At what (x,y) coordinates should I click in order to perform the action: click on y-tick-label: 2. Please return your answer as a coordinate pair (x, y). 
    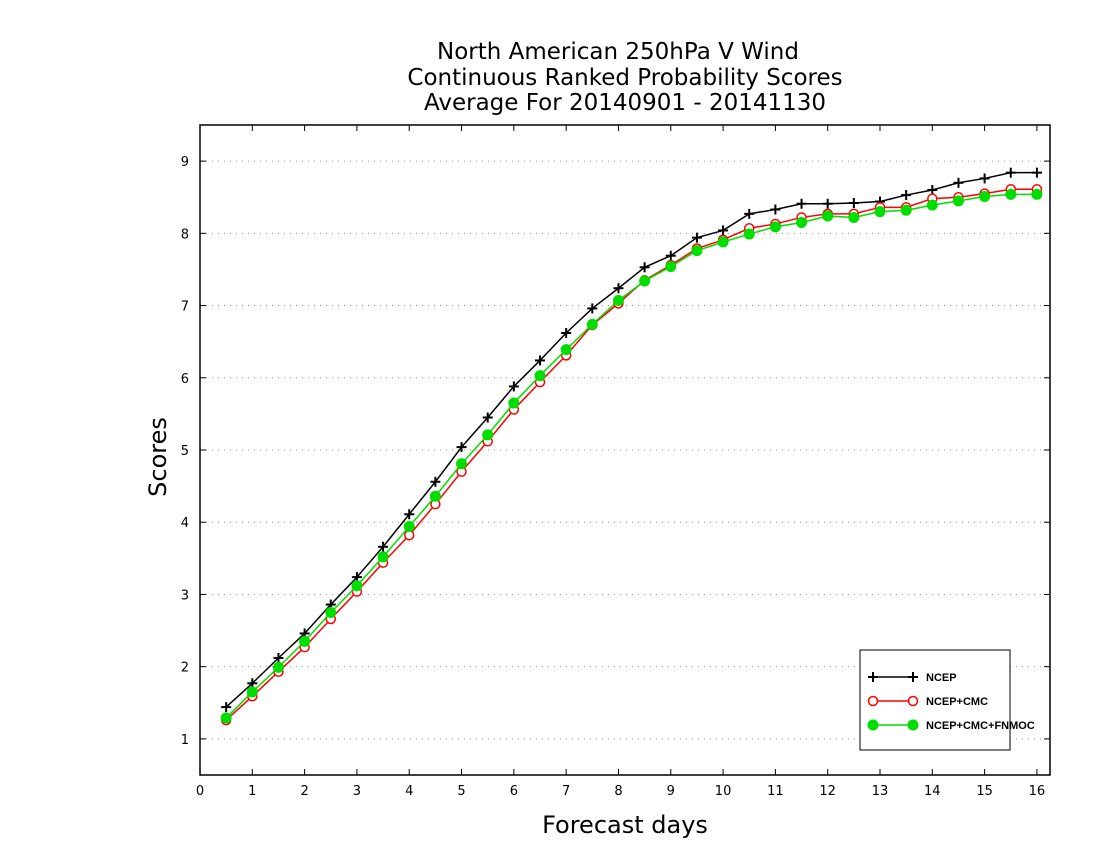
    Looking at the image, I should click on (185, 668).